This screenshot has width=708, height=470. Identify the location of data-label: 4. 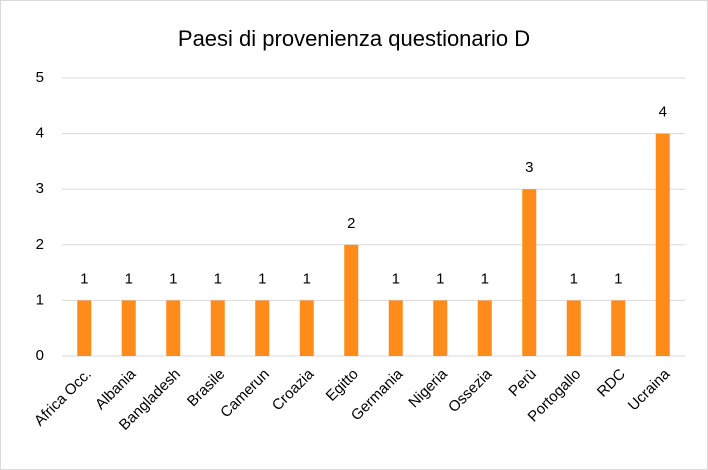
(663, 112).